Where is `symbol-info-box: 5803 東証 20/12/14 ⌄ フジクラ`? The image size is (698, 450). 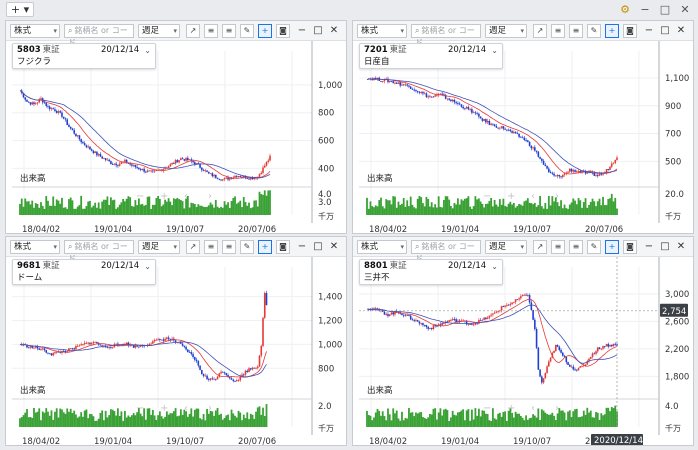
symbol-info-box: 5803 東証 20/12/14 ⌄ フジクラ is located at coordinates (84, 56).